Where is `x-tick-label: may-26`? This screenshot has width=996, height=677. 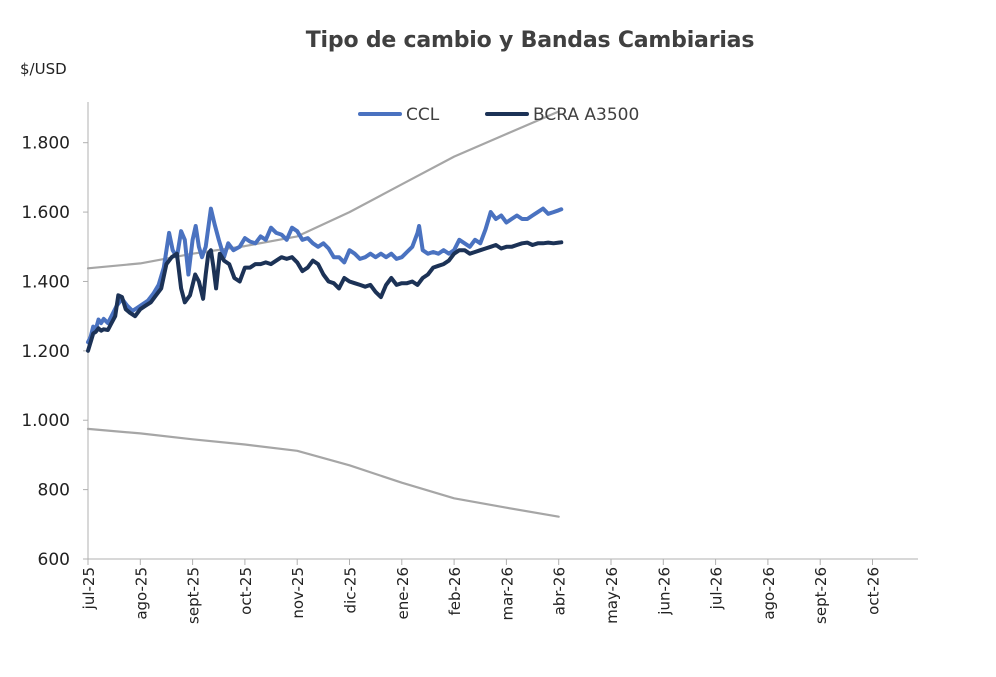
x-tick-label: may-26 is located at coordinates (612, 595).